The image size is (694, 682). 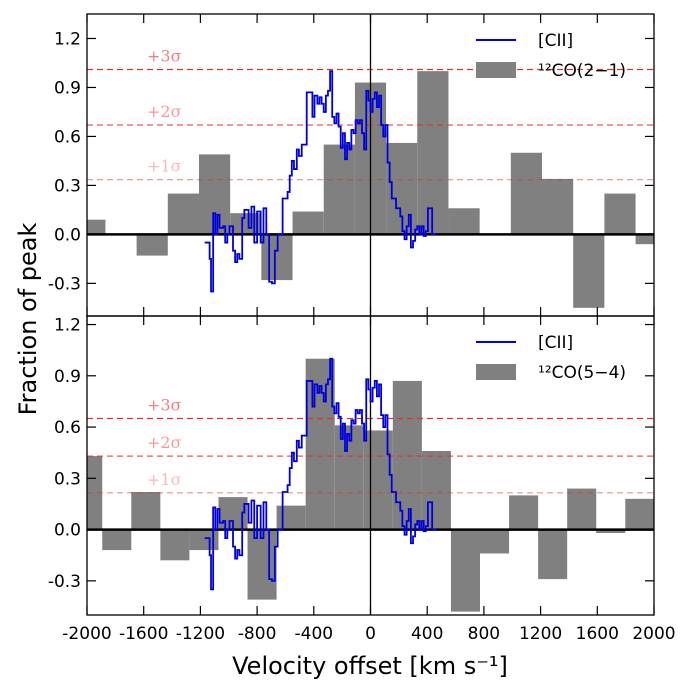 I want to click on legend: [CII] ¹²CO(5−4), so click(x=551, y=358).